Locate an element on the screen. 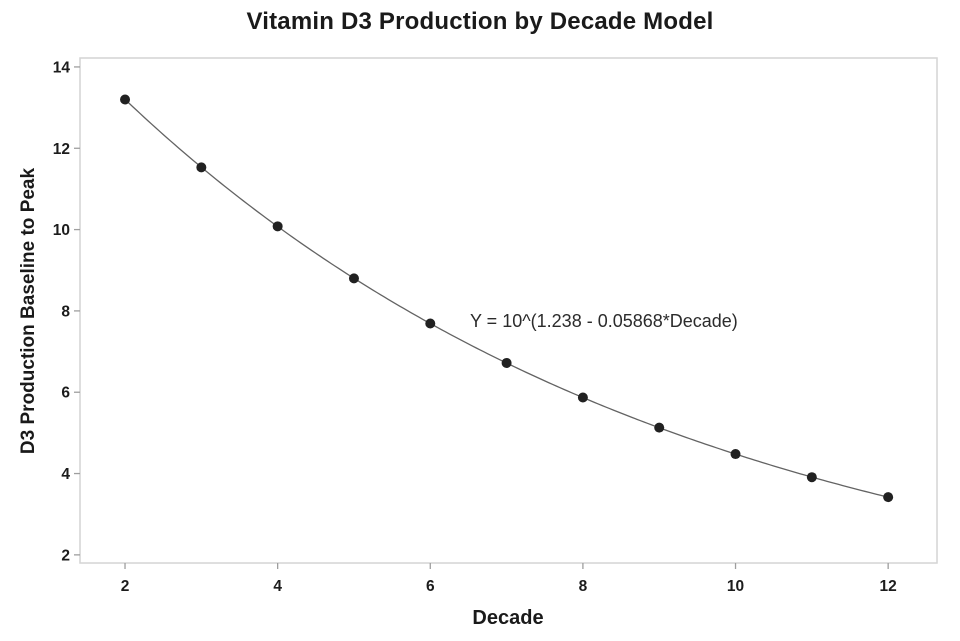 The image size is (960, 641). y-tick-label: 4 is located at coordinates (65, 474).